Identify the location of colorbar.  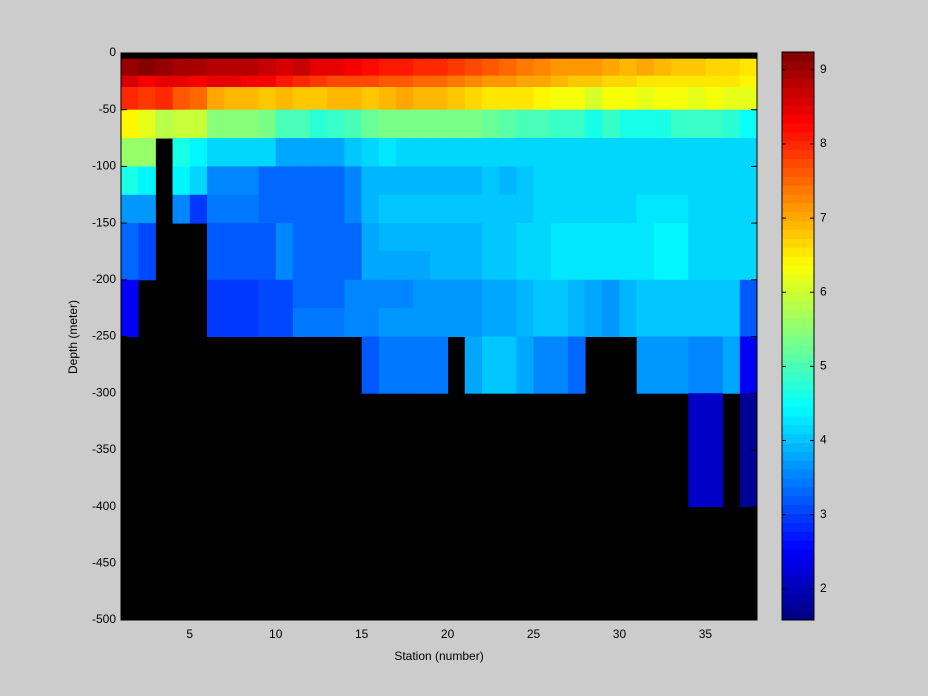
(798, 336).